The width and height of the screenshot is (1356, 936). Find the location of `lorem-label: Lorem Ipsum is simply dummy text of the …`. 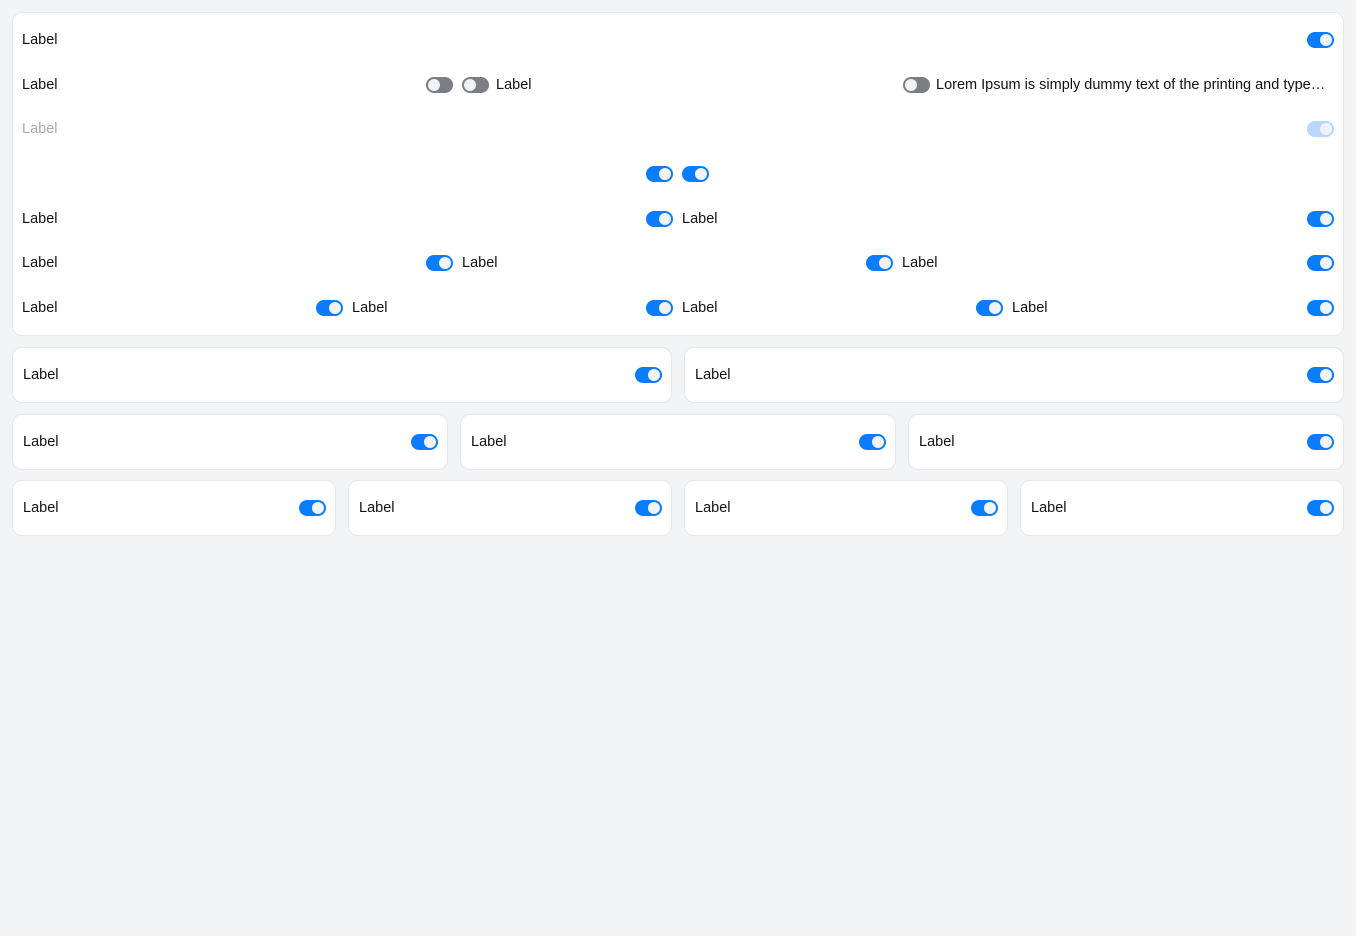

lorem-label: Lorem Ipsum is simply dummy text of the … is located at coordinates (1133, 85).